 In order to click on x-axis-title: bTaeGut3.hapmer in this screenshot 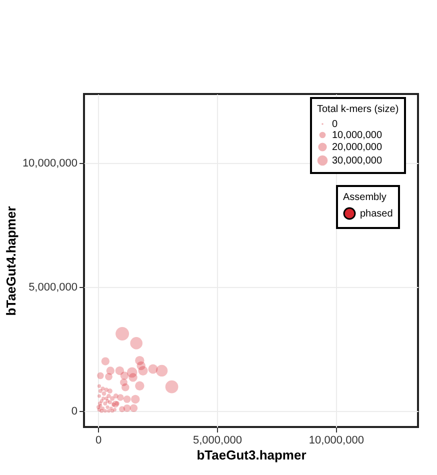, I will do `click(251, 455)`.